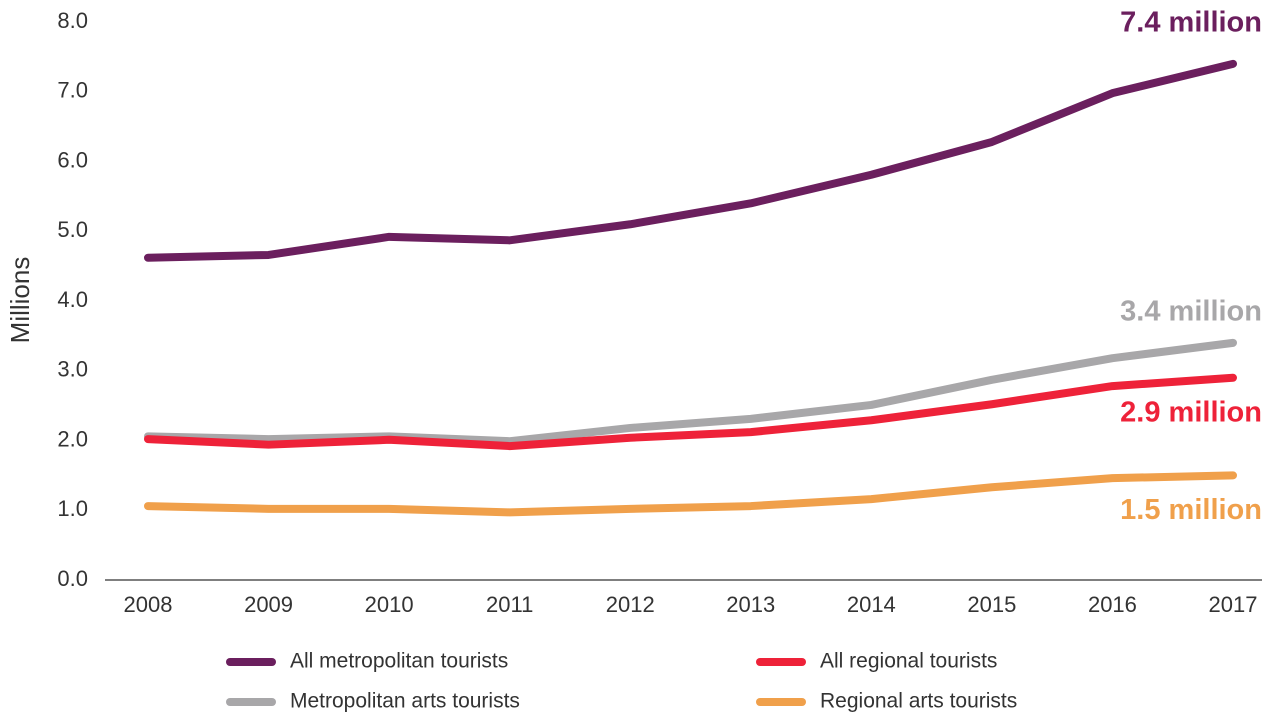 Image resolution: width=1278 pixels, height=718 pixels. I want to click on x-tick-label: 2010, so click(389, 604).